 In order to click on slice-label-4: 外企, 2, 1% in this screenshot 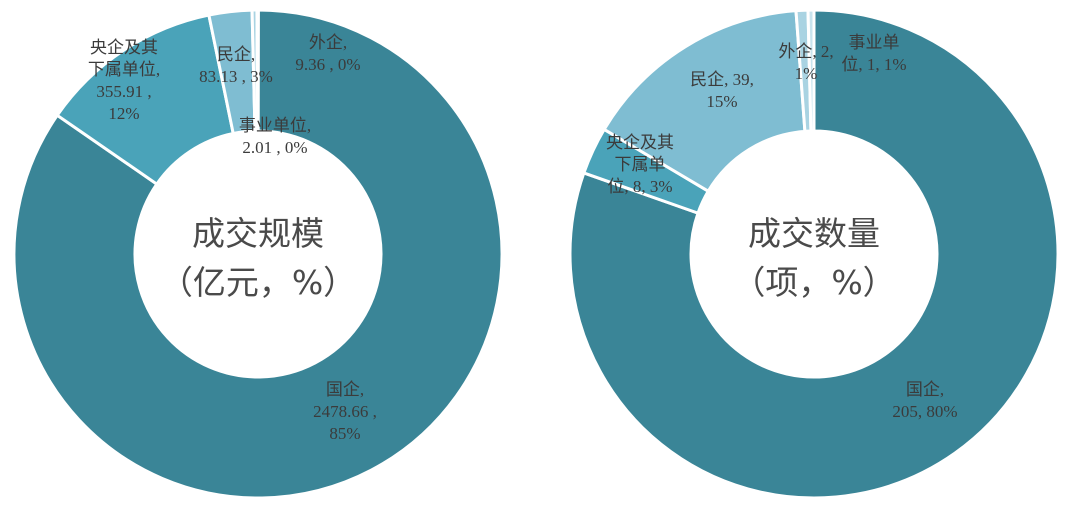, I will do `click(805, 62)`.